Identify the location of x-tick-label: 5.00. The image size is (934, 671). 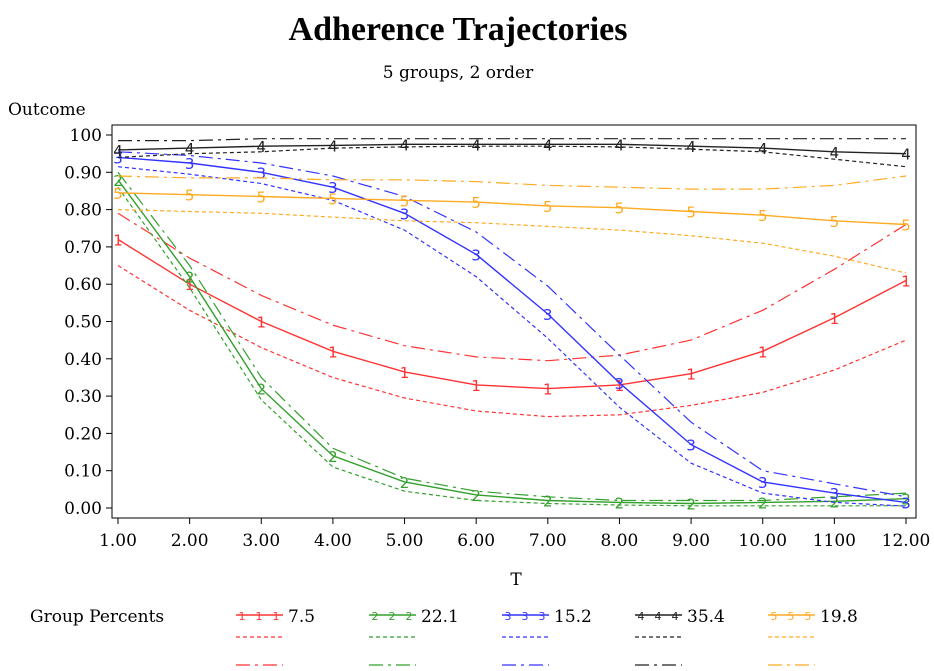
(405, 541).